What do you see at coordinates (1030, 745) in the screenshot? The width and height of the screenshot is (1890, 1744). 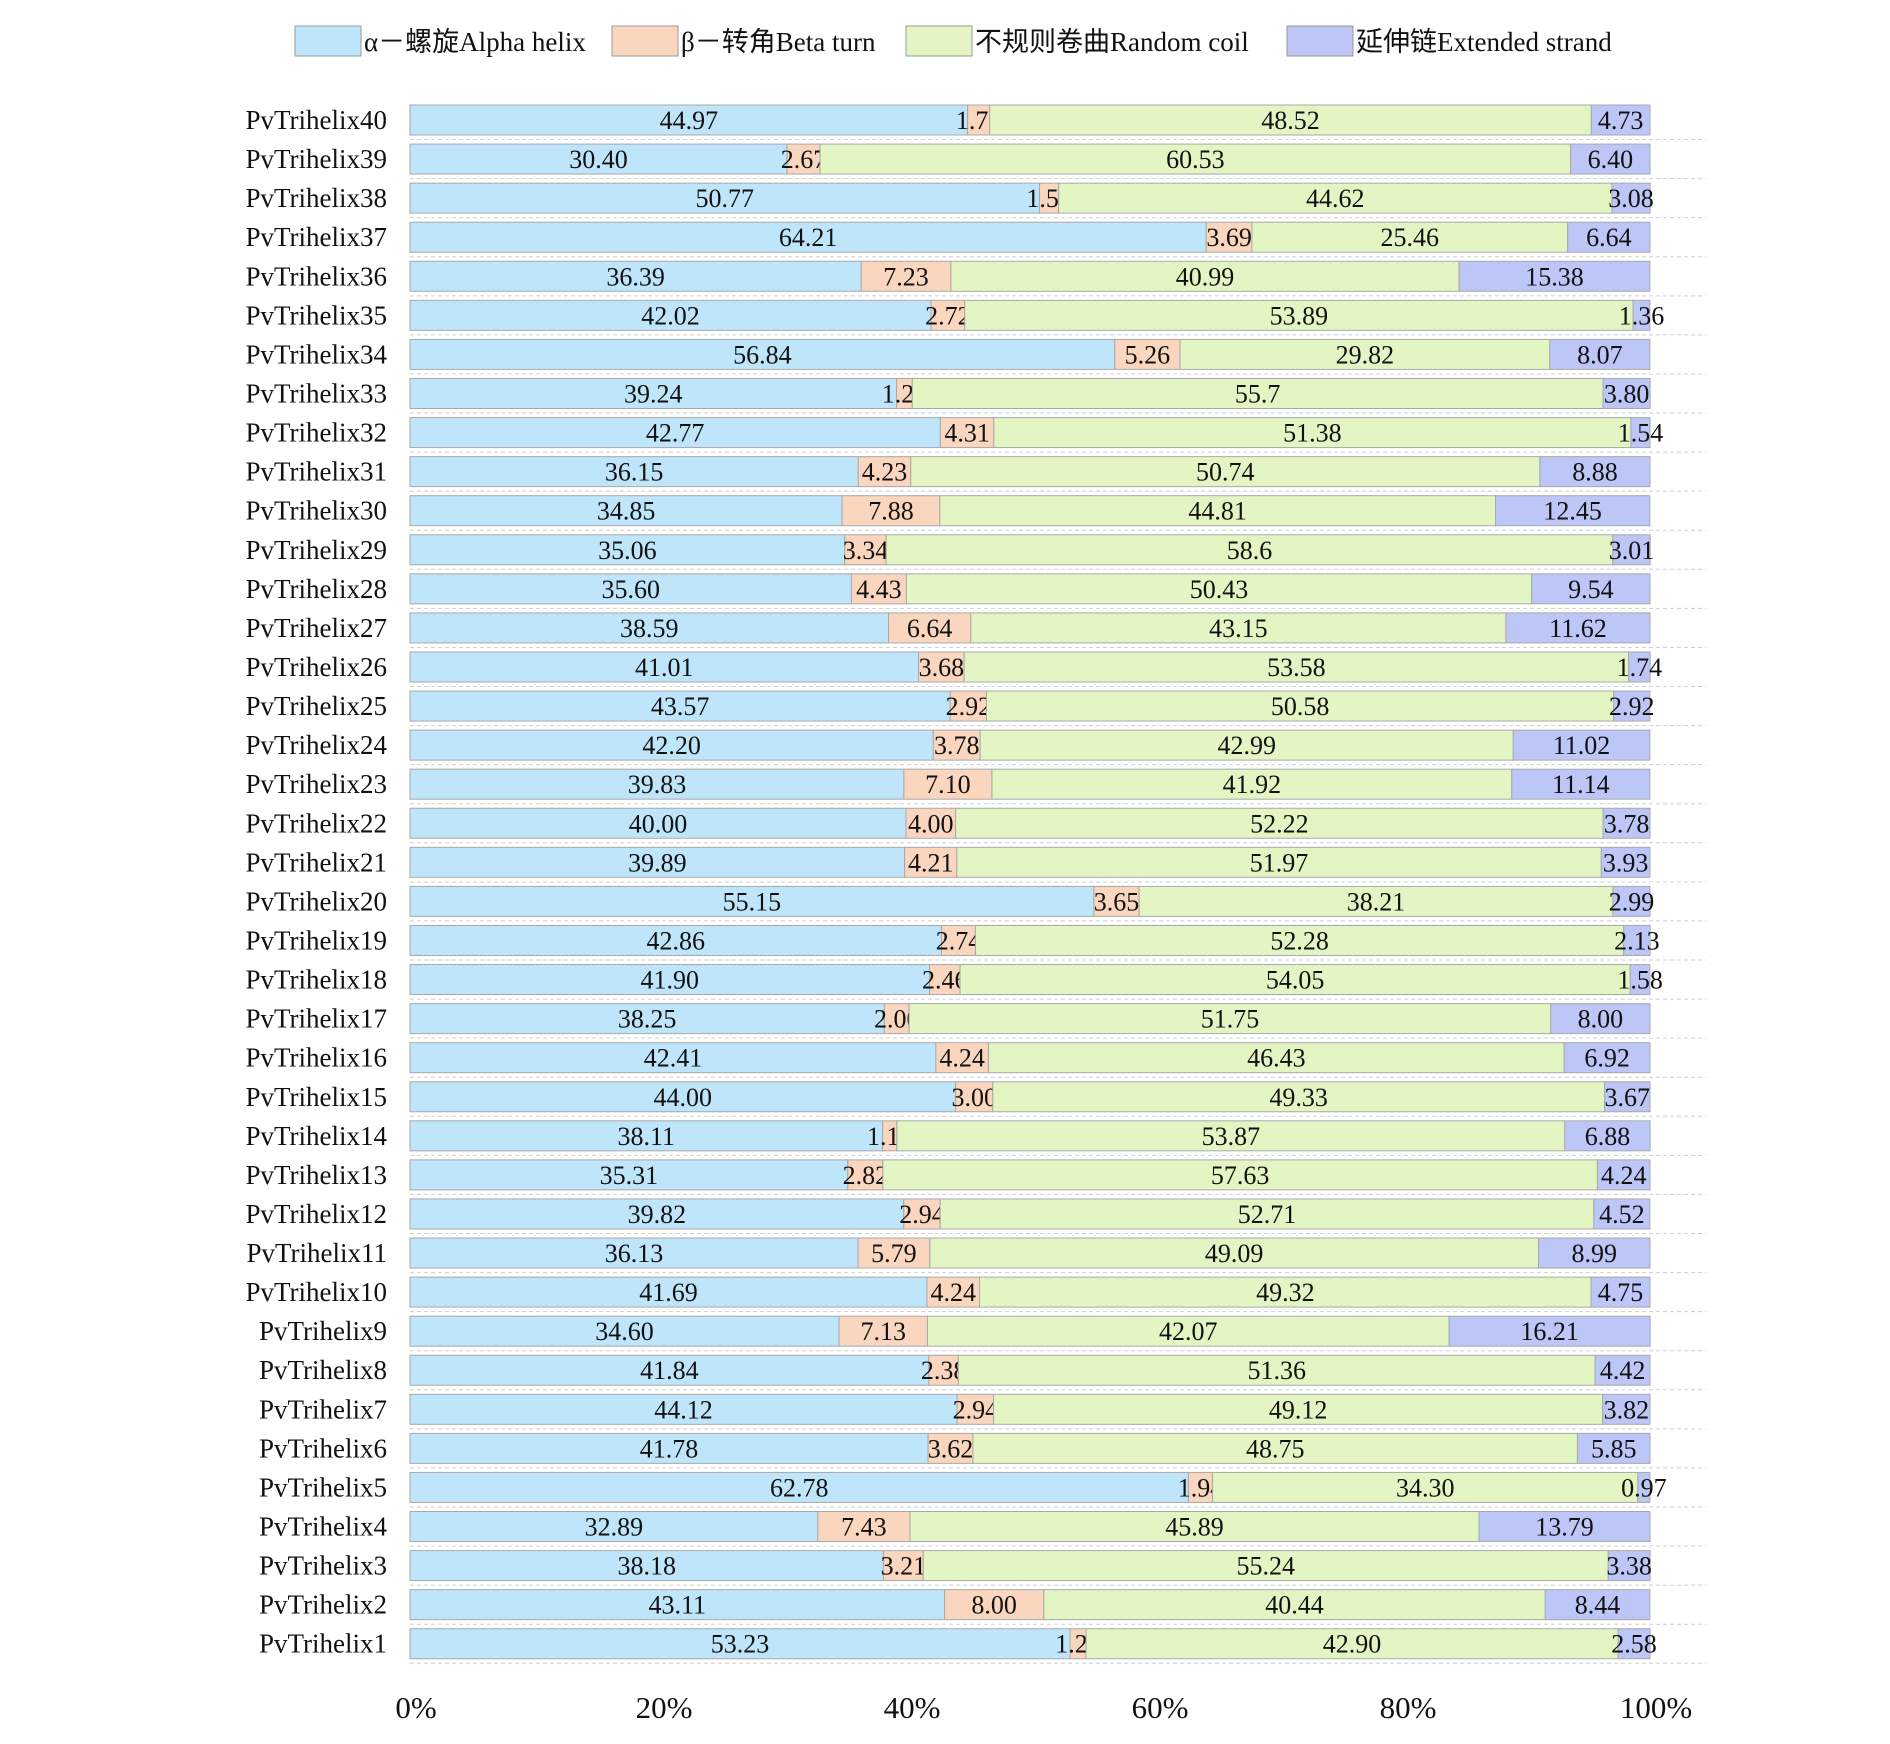 I see `bar-row: 42.20 3.78 42.99 11.02` at bounding box center [1030, 745].